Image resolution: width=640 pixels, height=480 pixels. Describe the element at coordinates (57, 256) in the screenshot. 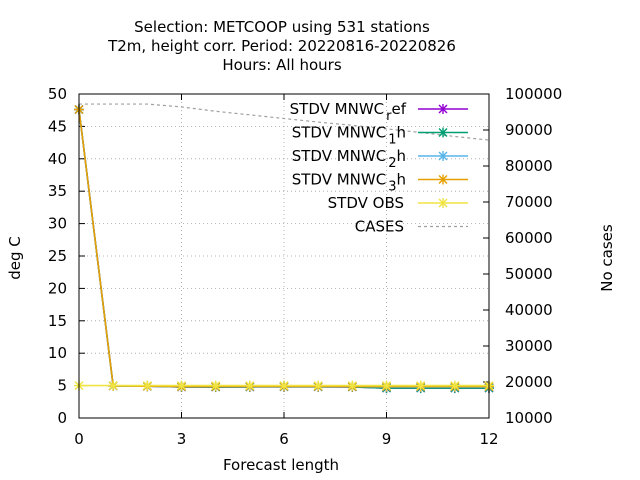

I see `y-tick-label: 25` at that location.